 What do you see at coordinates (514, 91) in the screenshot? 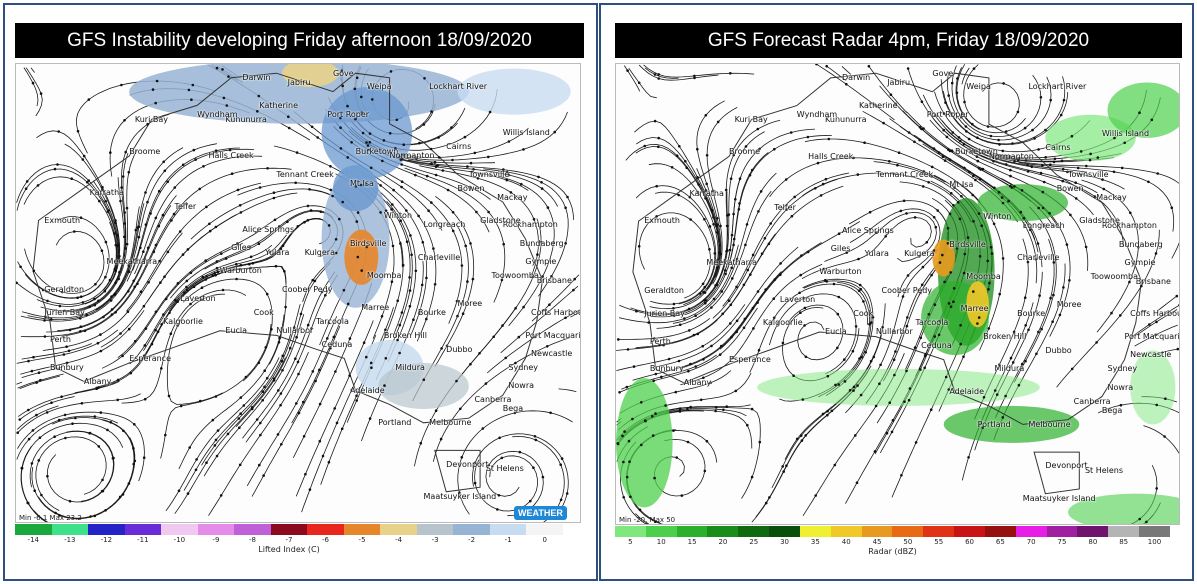
I see `instability-shading` at bounding box center [514, 91].